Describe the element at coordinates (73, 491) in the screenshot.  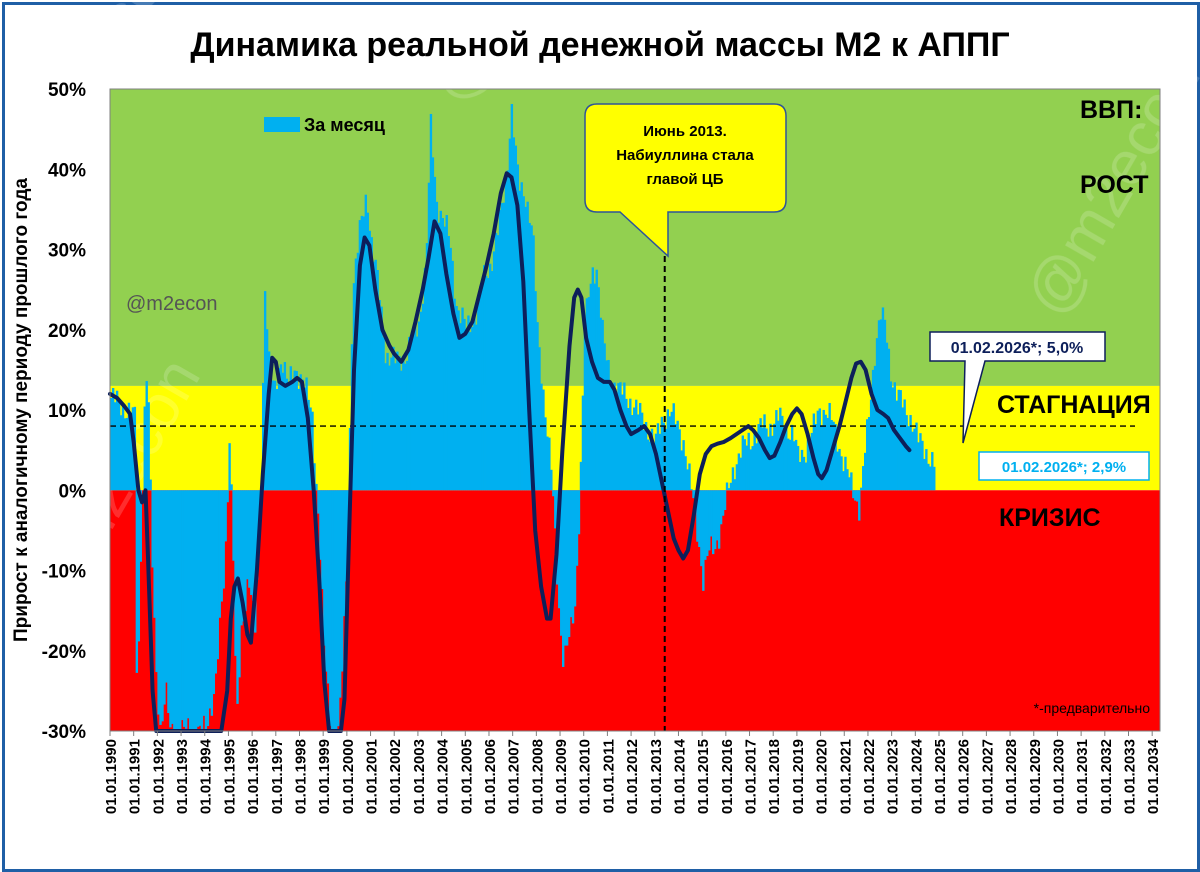
I see `y-tick-label: 0%` at that location.